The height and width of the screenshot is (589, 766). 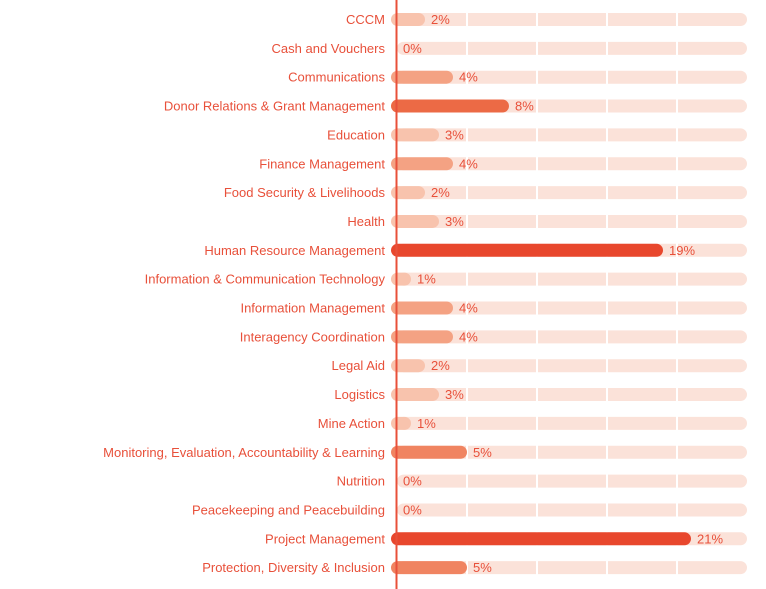 What do you see at coordinates (366, 221) in the screenshot?
I see `category-label: Health` at bounding box center [366, 221].